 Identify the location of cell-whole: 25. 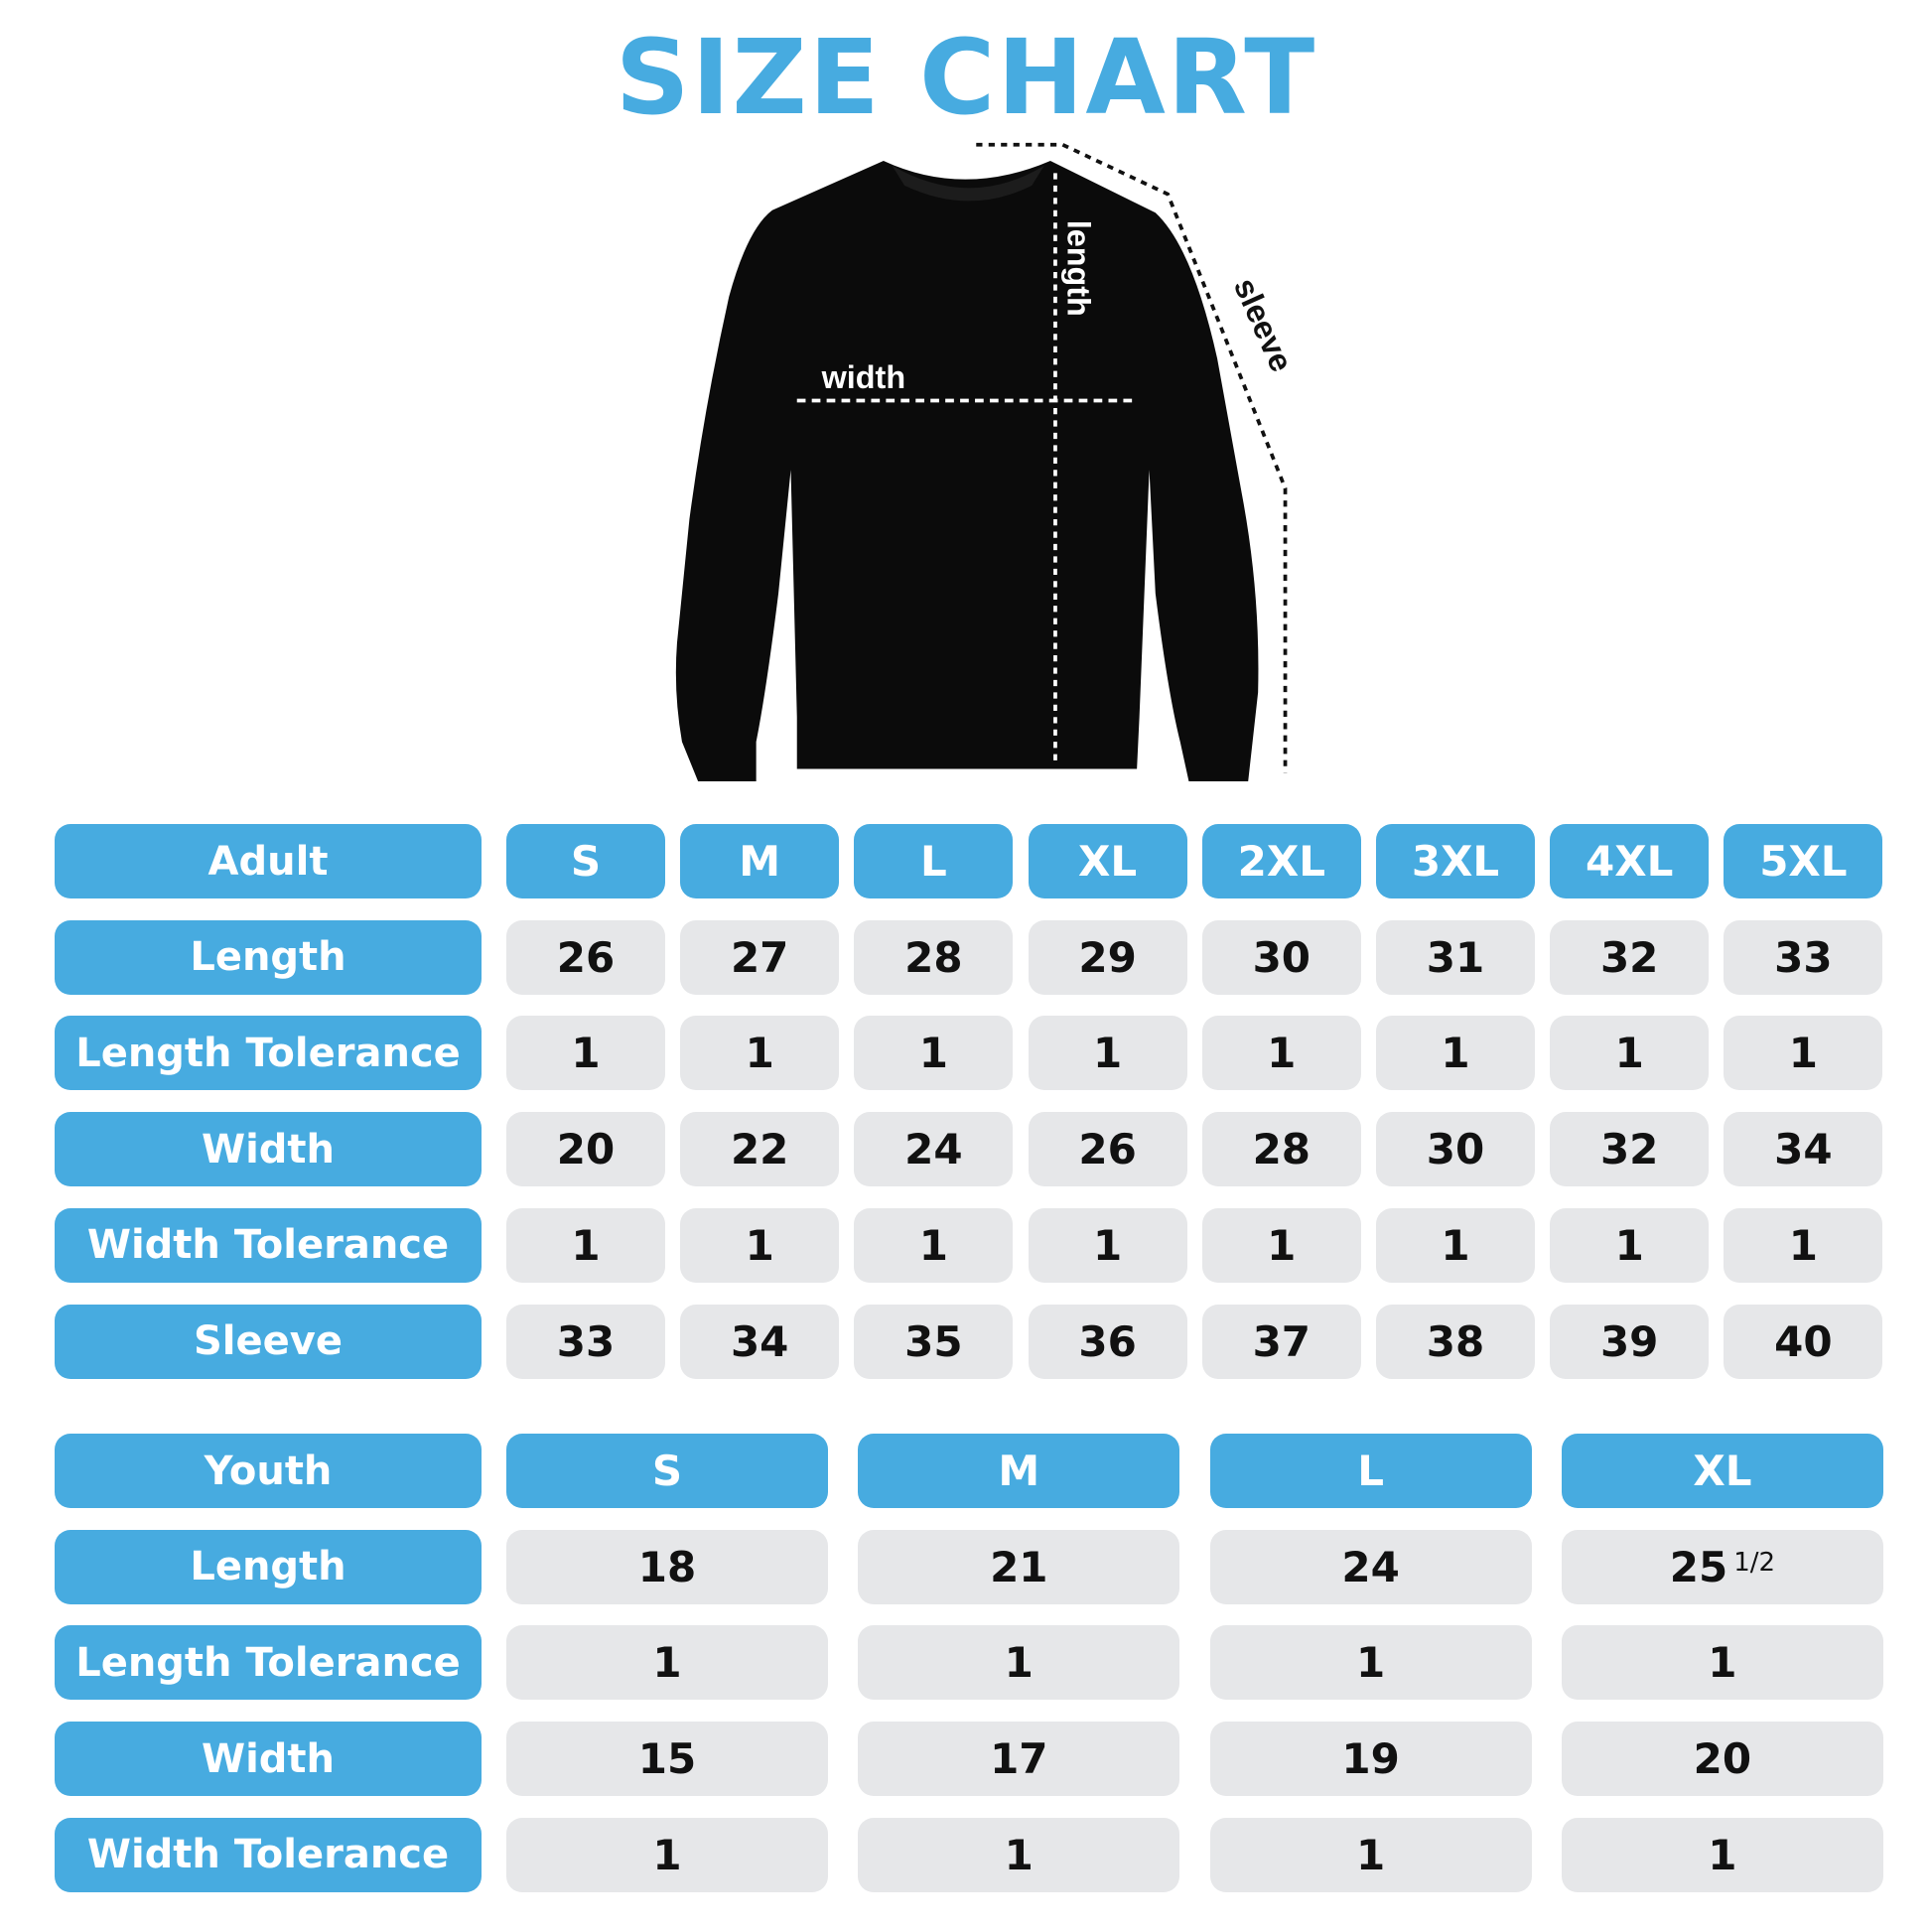
(1698, 1566).